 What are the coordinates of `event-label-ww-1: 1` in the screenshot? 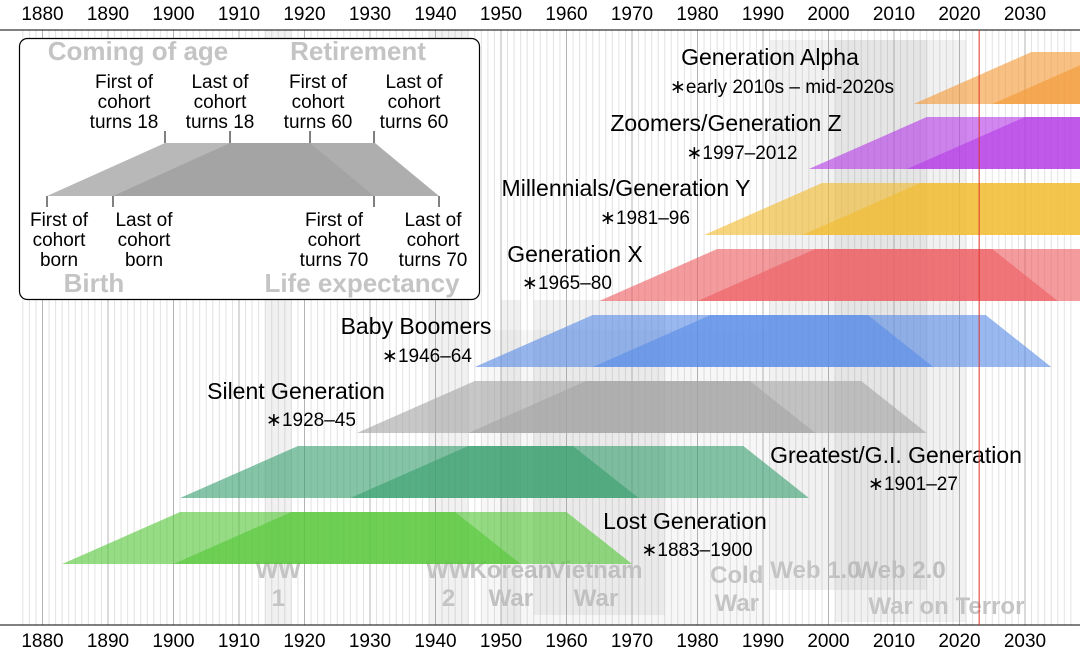 It's located at (278, 598).